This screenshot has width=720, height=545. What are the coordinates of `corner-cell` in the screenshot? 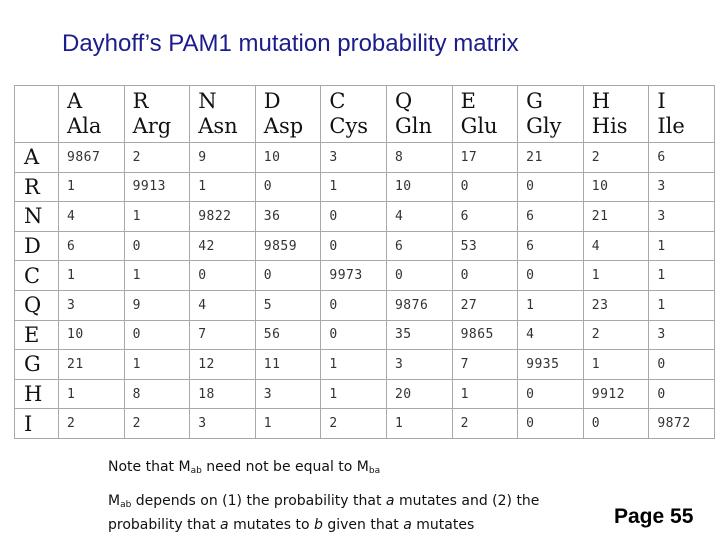 It's located at (36, 114).